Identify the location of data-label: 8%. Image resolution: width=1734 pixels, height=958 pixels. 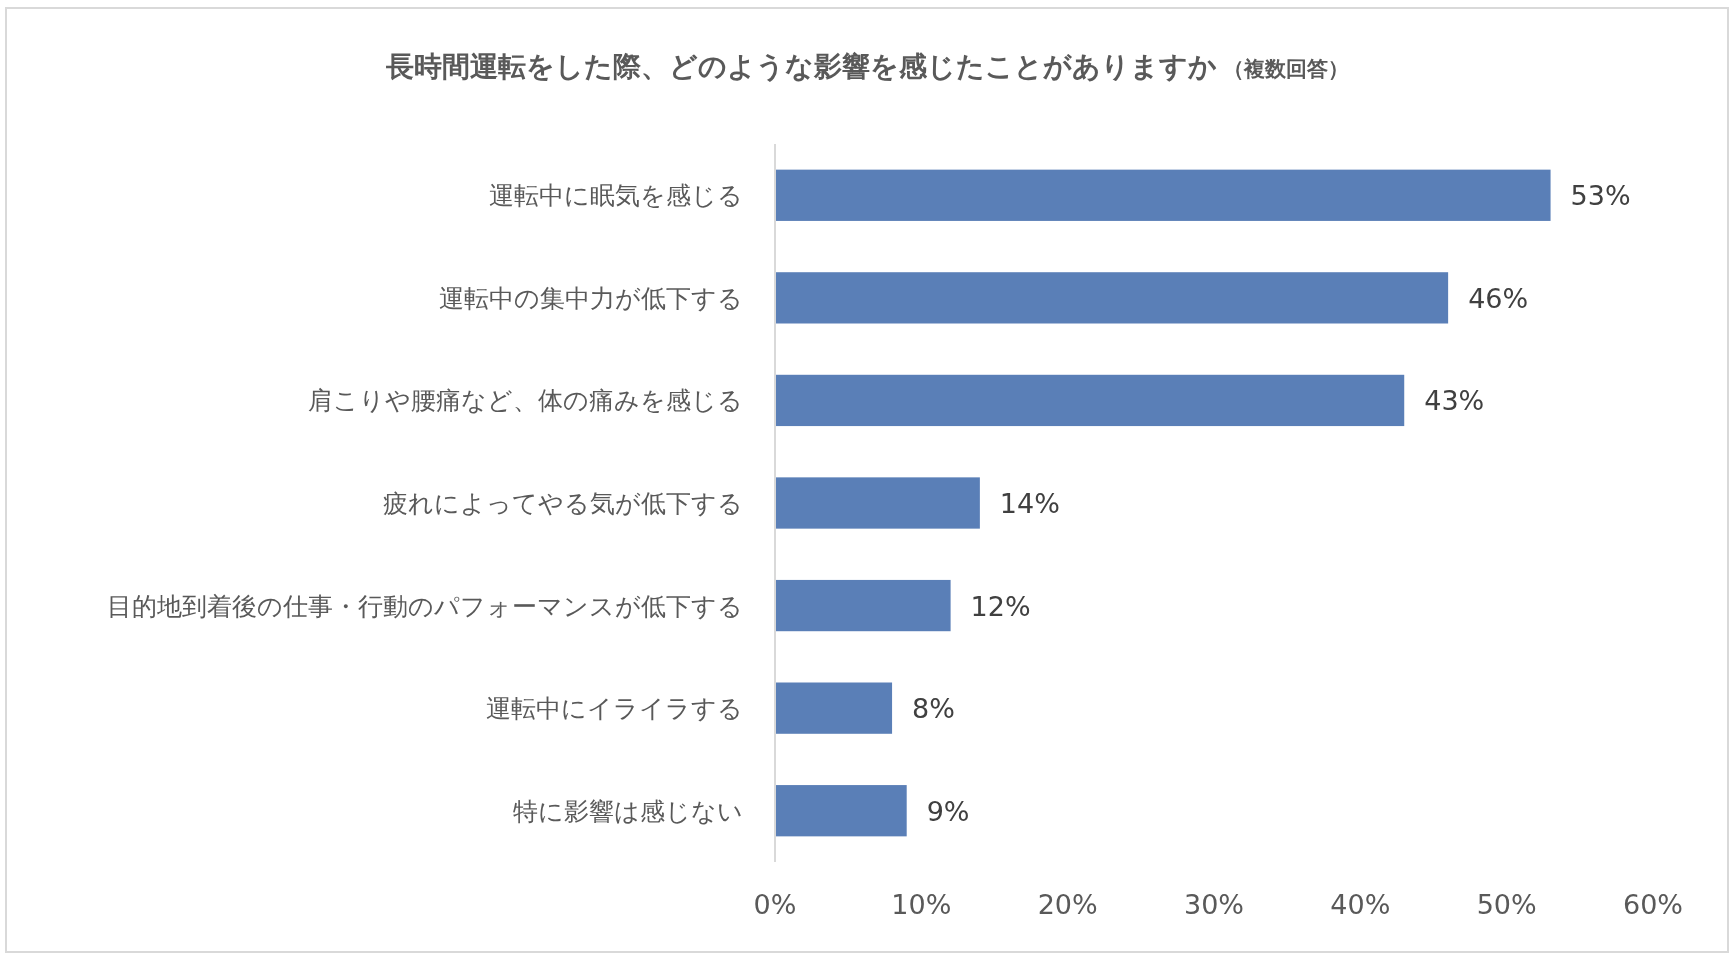
(933, 709).